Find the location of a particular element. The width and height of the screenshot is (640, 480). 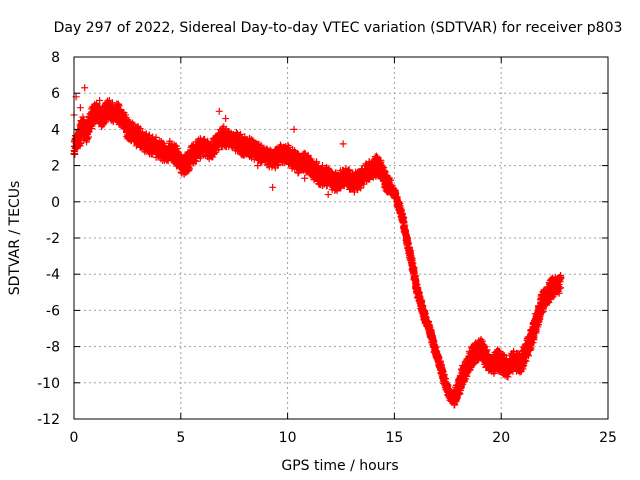

y-tick-label: -6 is located at coordinates (53, 311).